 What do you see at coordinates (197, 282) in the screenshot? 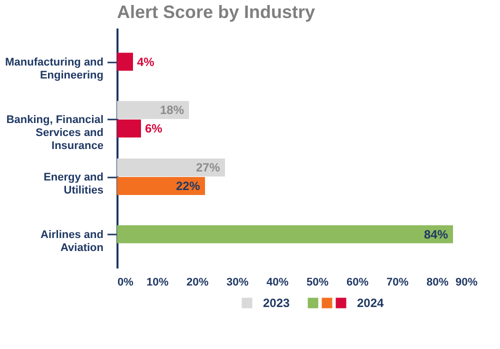
I see `x-tick-label: 20%` at bounding box center [197, 282].